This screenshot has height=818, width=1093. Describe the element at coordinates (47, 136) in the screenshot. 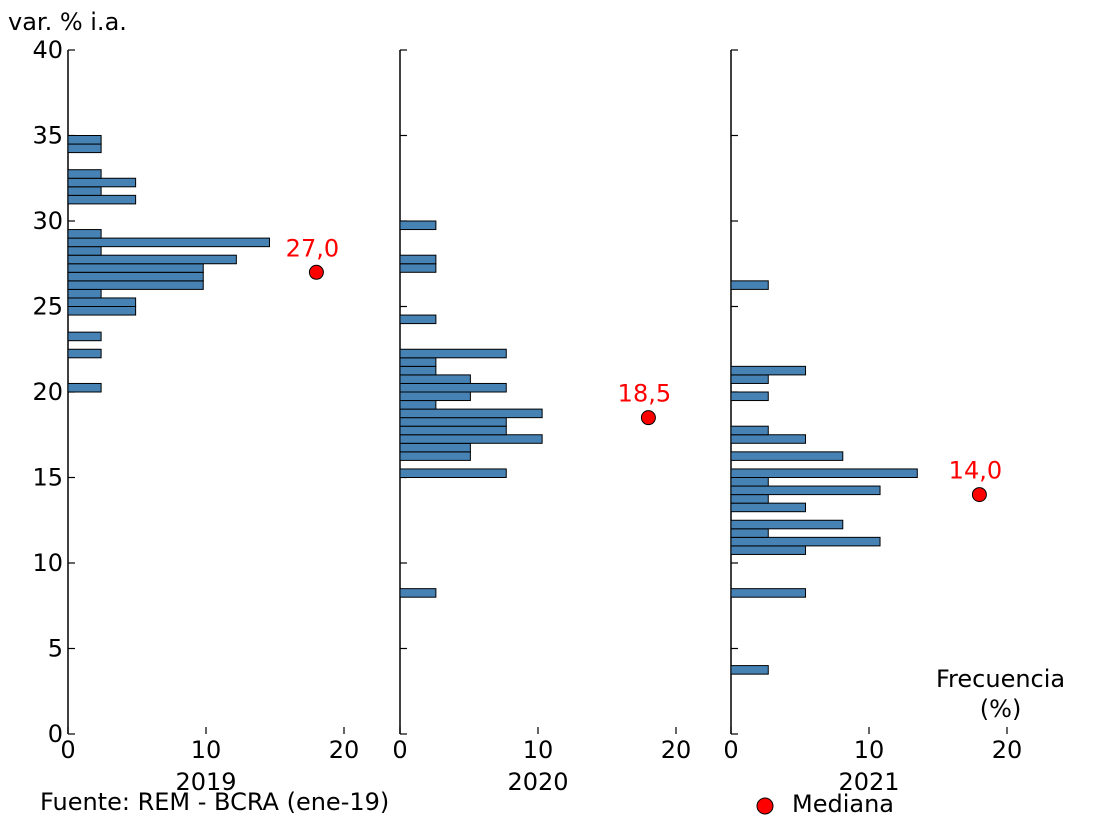

I see `y-tick-label: 35` at that location.